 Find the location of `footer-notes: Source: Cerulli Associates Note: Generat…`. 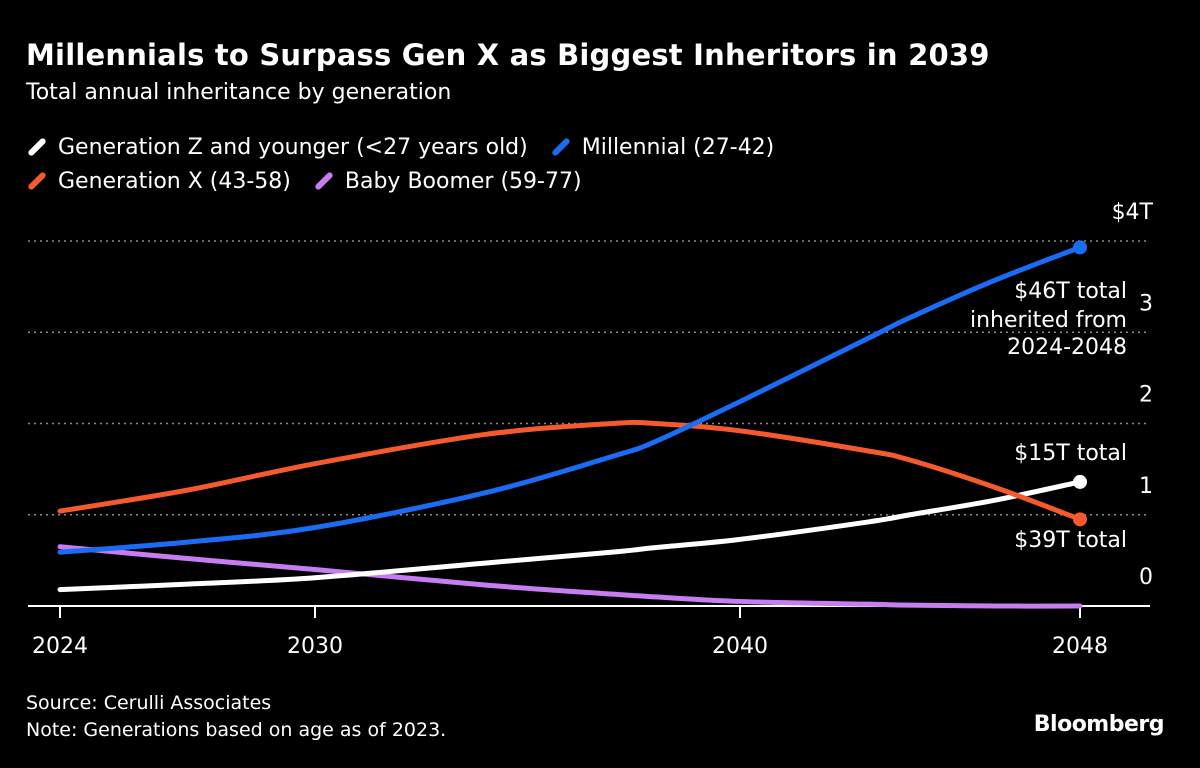

footer-notes: Source: Cerulli Associates Note: Generat… is located at coordinates (236, 717).